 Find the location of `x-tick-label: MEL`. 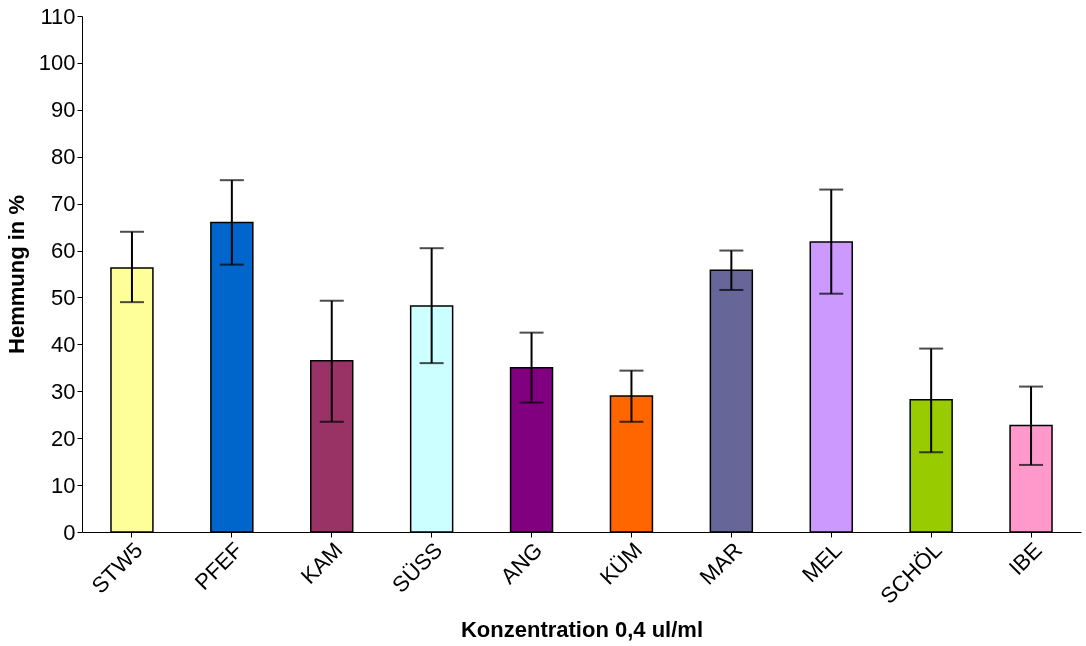

x-tick-label: MEL is located at coordinates (822, 562).